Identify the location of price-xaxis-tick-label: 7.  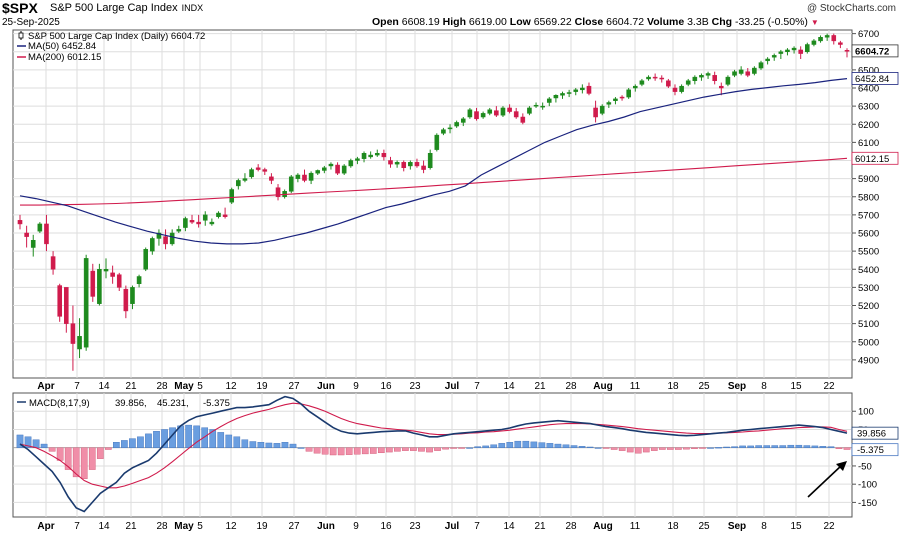
(77, 386).